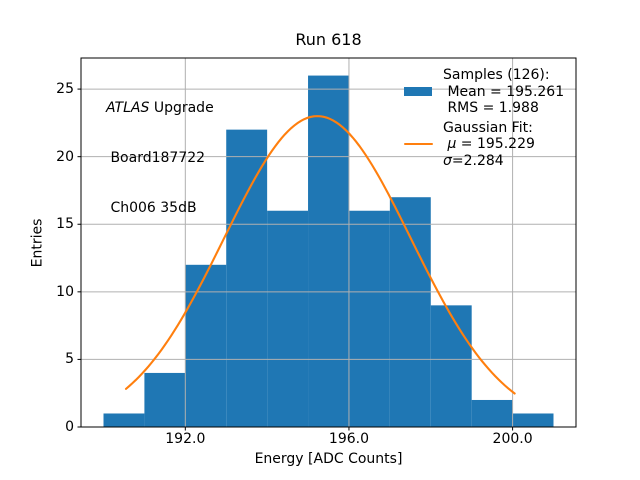 The width and height of the screenshot is (640, 480). I want to click on annotation-block: ATLAS Upgrade Board187722 Ch006 35dB, so click(160, 158).